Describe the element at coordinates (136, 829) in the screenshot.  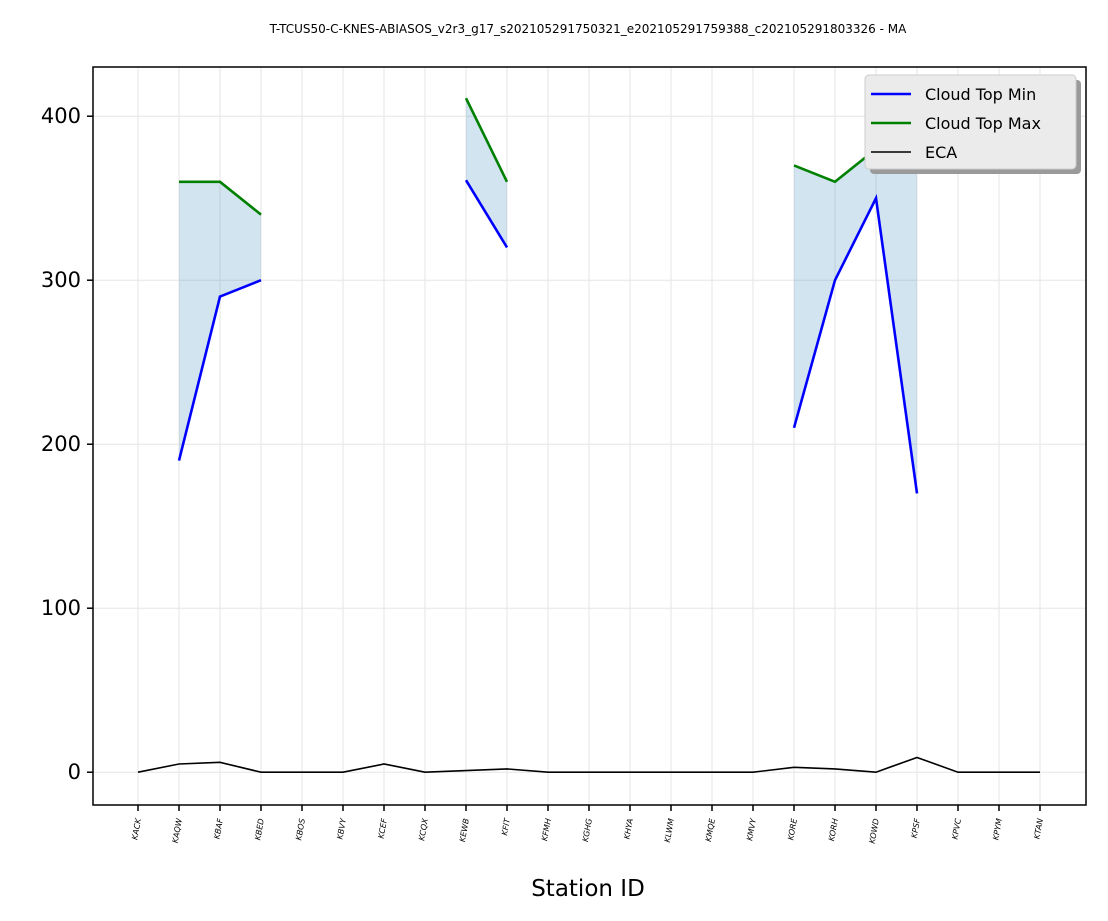
I see `x-tick-label: KACK` at that location.